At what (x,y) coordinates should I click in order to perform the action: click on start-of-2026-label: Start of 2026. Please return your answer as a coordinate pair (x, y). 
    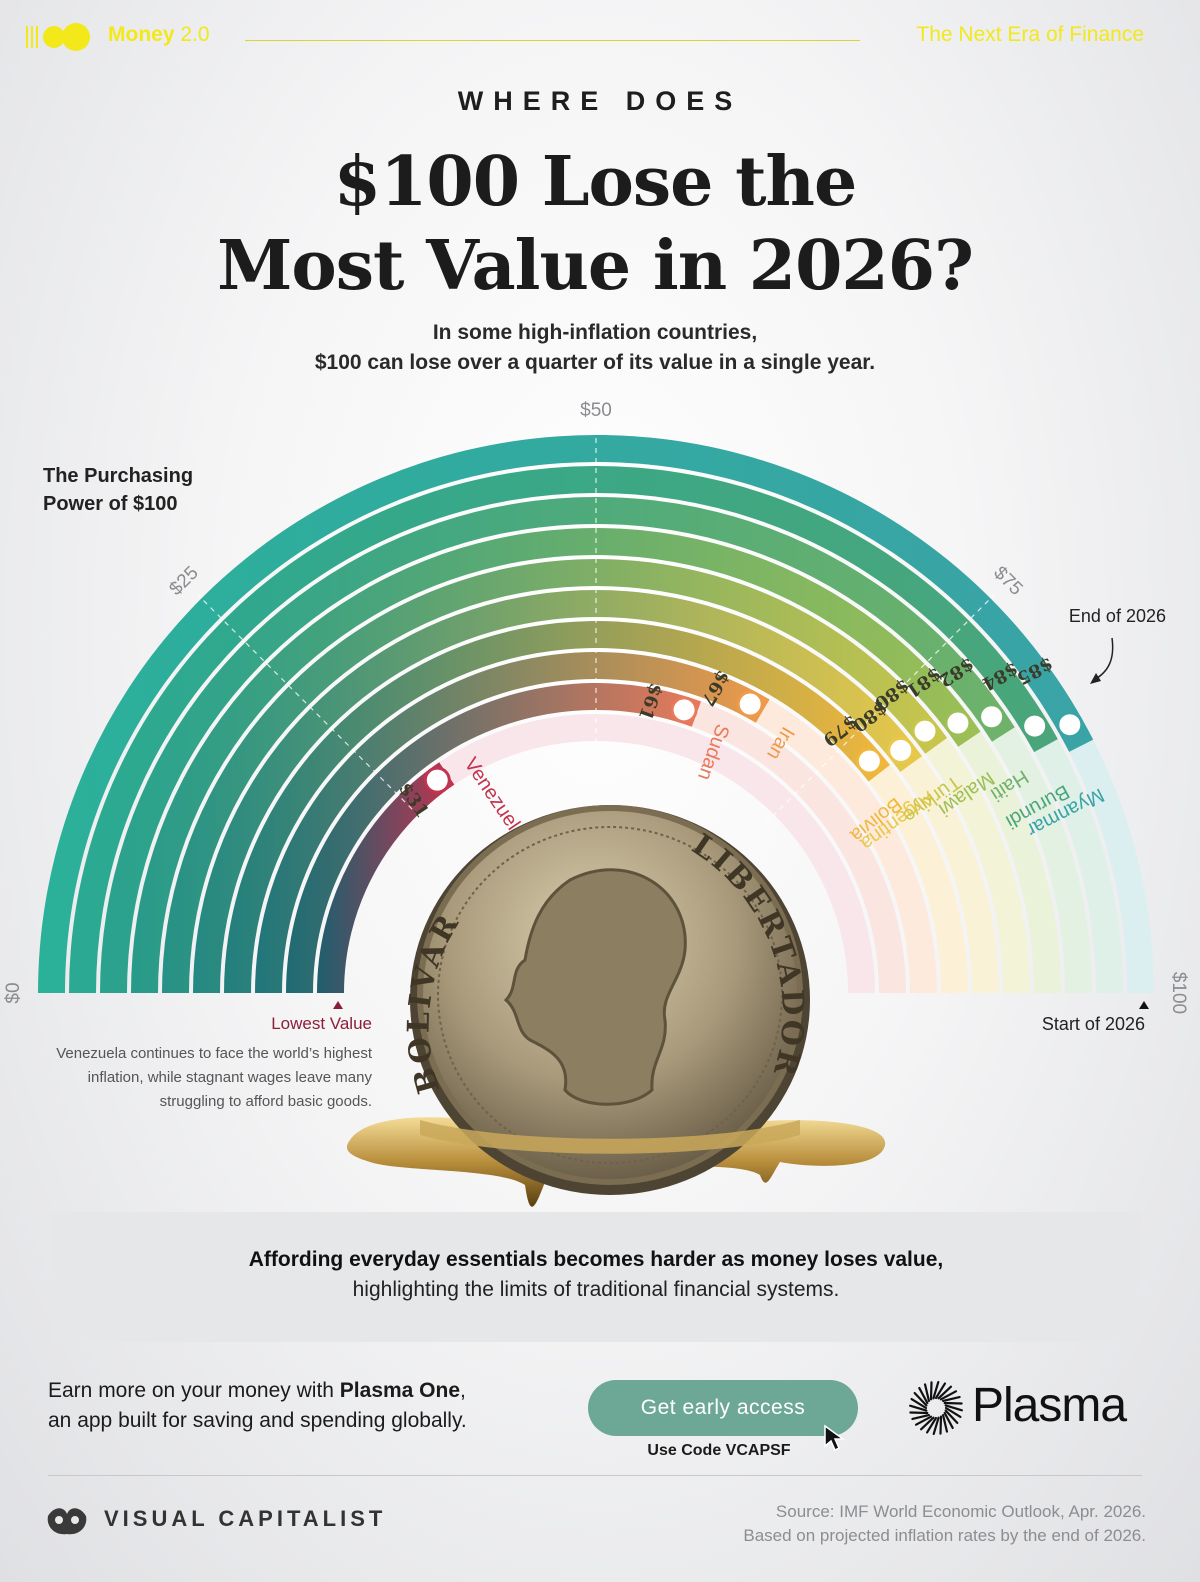
    Looking at the image, I should click on (1093, 1024).